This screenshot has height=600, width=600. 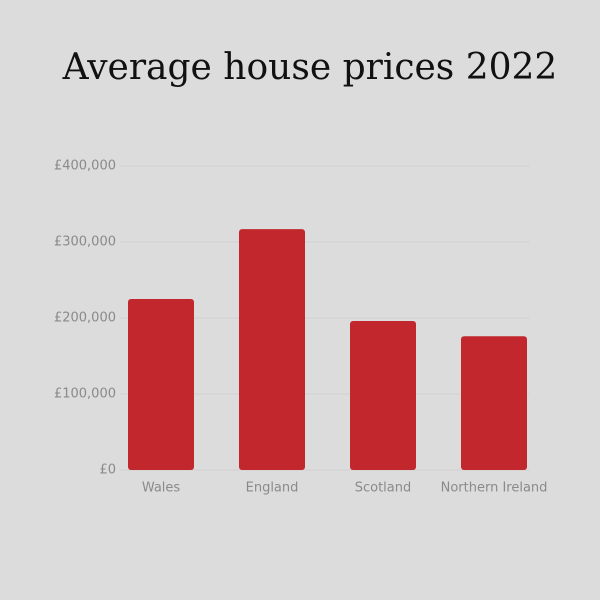 What do you see at coordinates (161, 488) in the screenshot?
I see `x-tick-label: Wales` at bounding box center [161, 488].